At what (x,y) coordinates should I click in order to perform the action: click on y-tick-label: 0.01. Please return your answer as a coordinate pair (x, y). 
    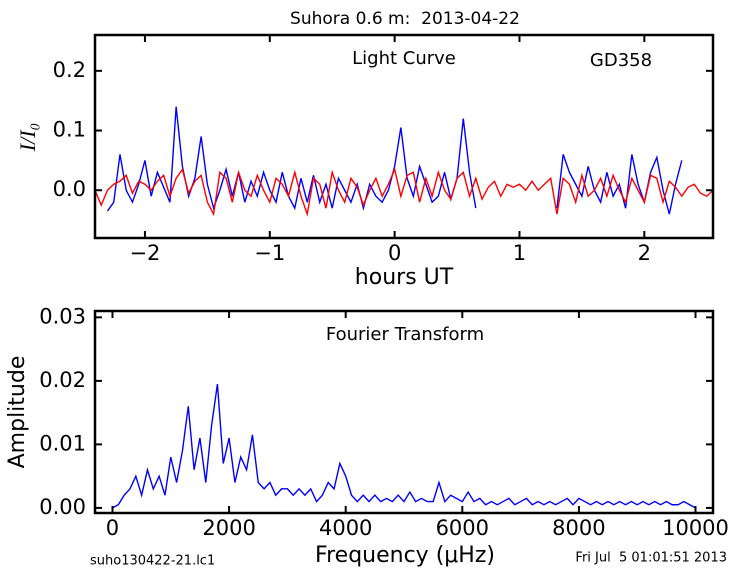
    Looking at the image, I should click on (62, 443).